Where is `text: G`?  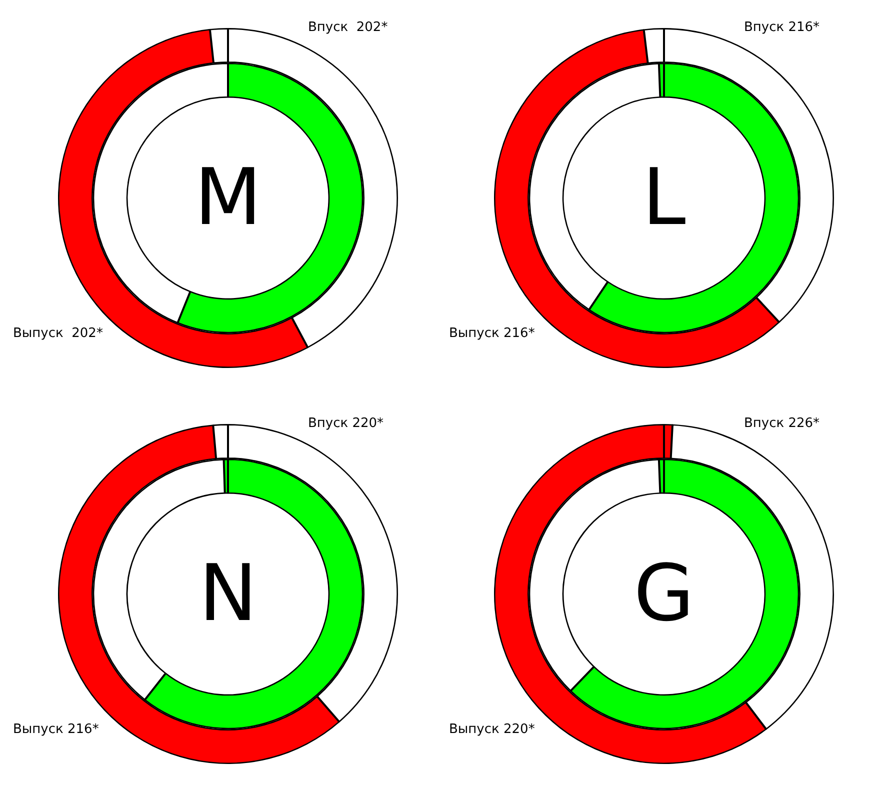 text: G is located at coordinates (664, 594).